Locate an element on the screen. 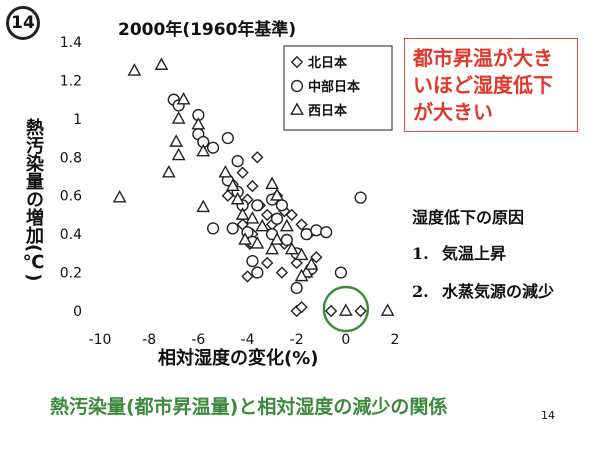 The width and height of the screenshot is (600, 459). x-tick-label: 0 is located at coordinates (345, 340).